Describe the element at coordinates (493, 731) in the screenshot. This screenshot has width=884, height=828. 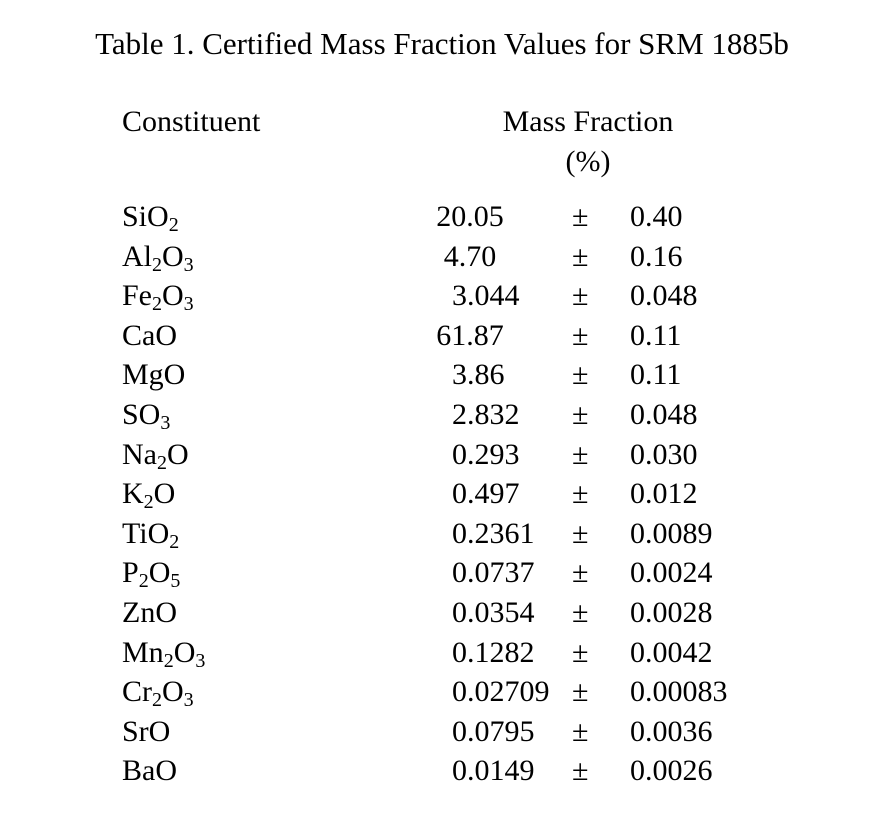
I see `mass-fraction-value: 0.0795` at that location.